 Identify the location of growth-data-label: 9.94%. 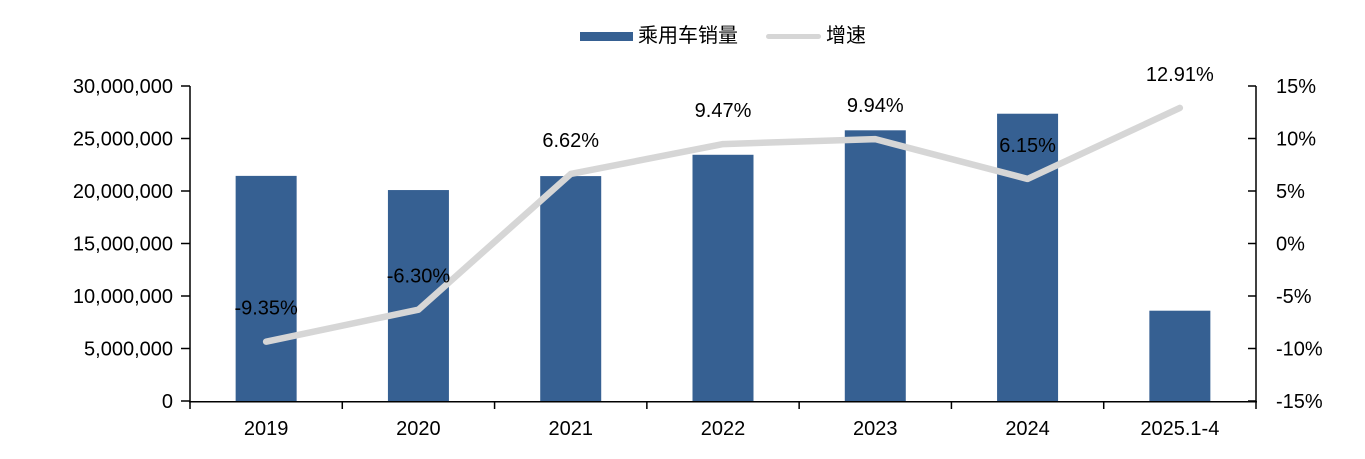
(875, 106).